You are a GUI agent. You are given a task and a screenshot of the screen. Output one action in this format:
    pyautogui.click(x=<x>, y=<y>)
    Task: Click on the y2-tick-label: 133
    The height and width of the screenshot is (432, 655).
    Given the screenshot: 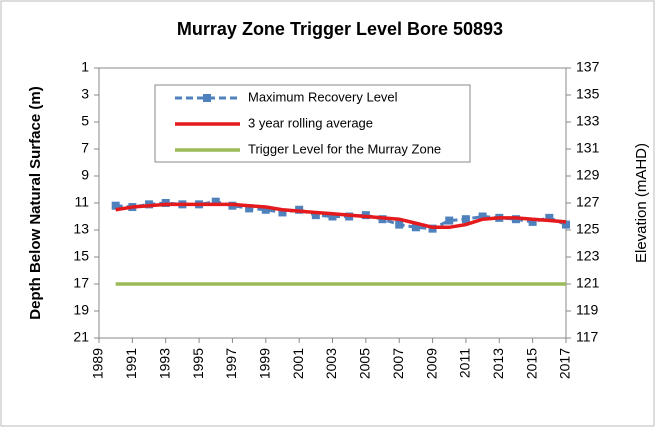 What is the action you would take?
    pyautogui.click(x=588, y=121)
    